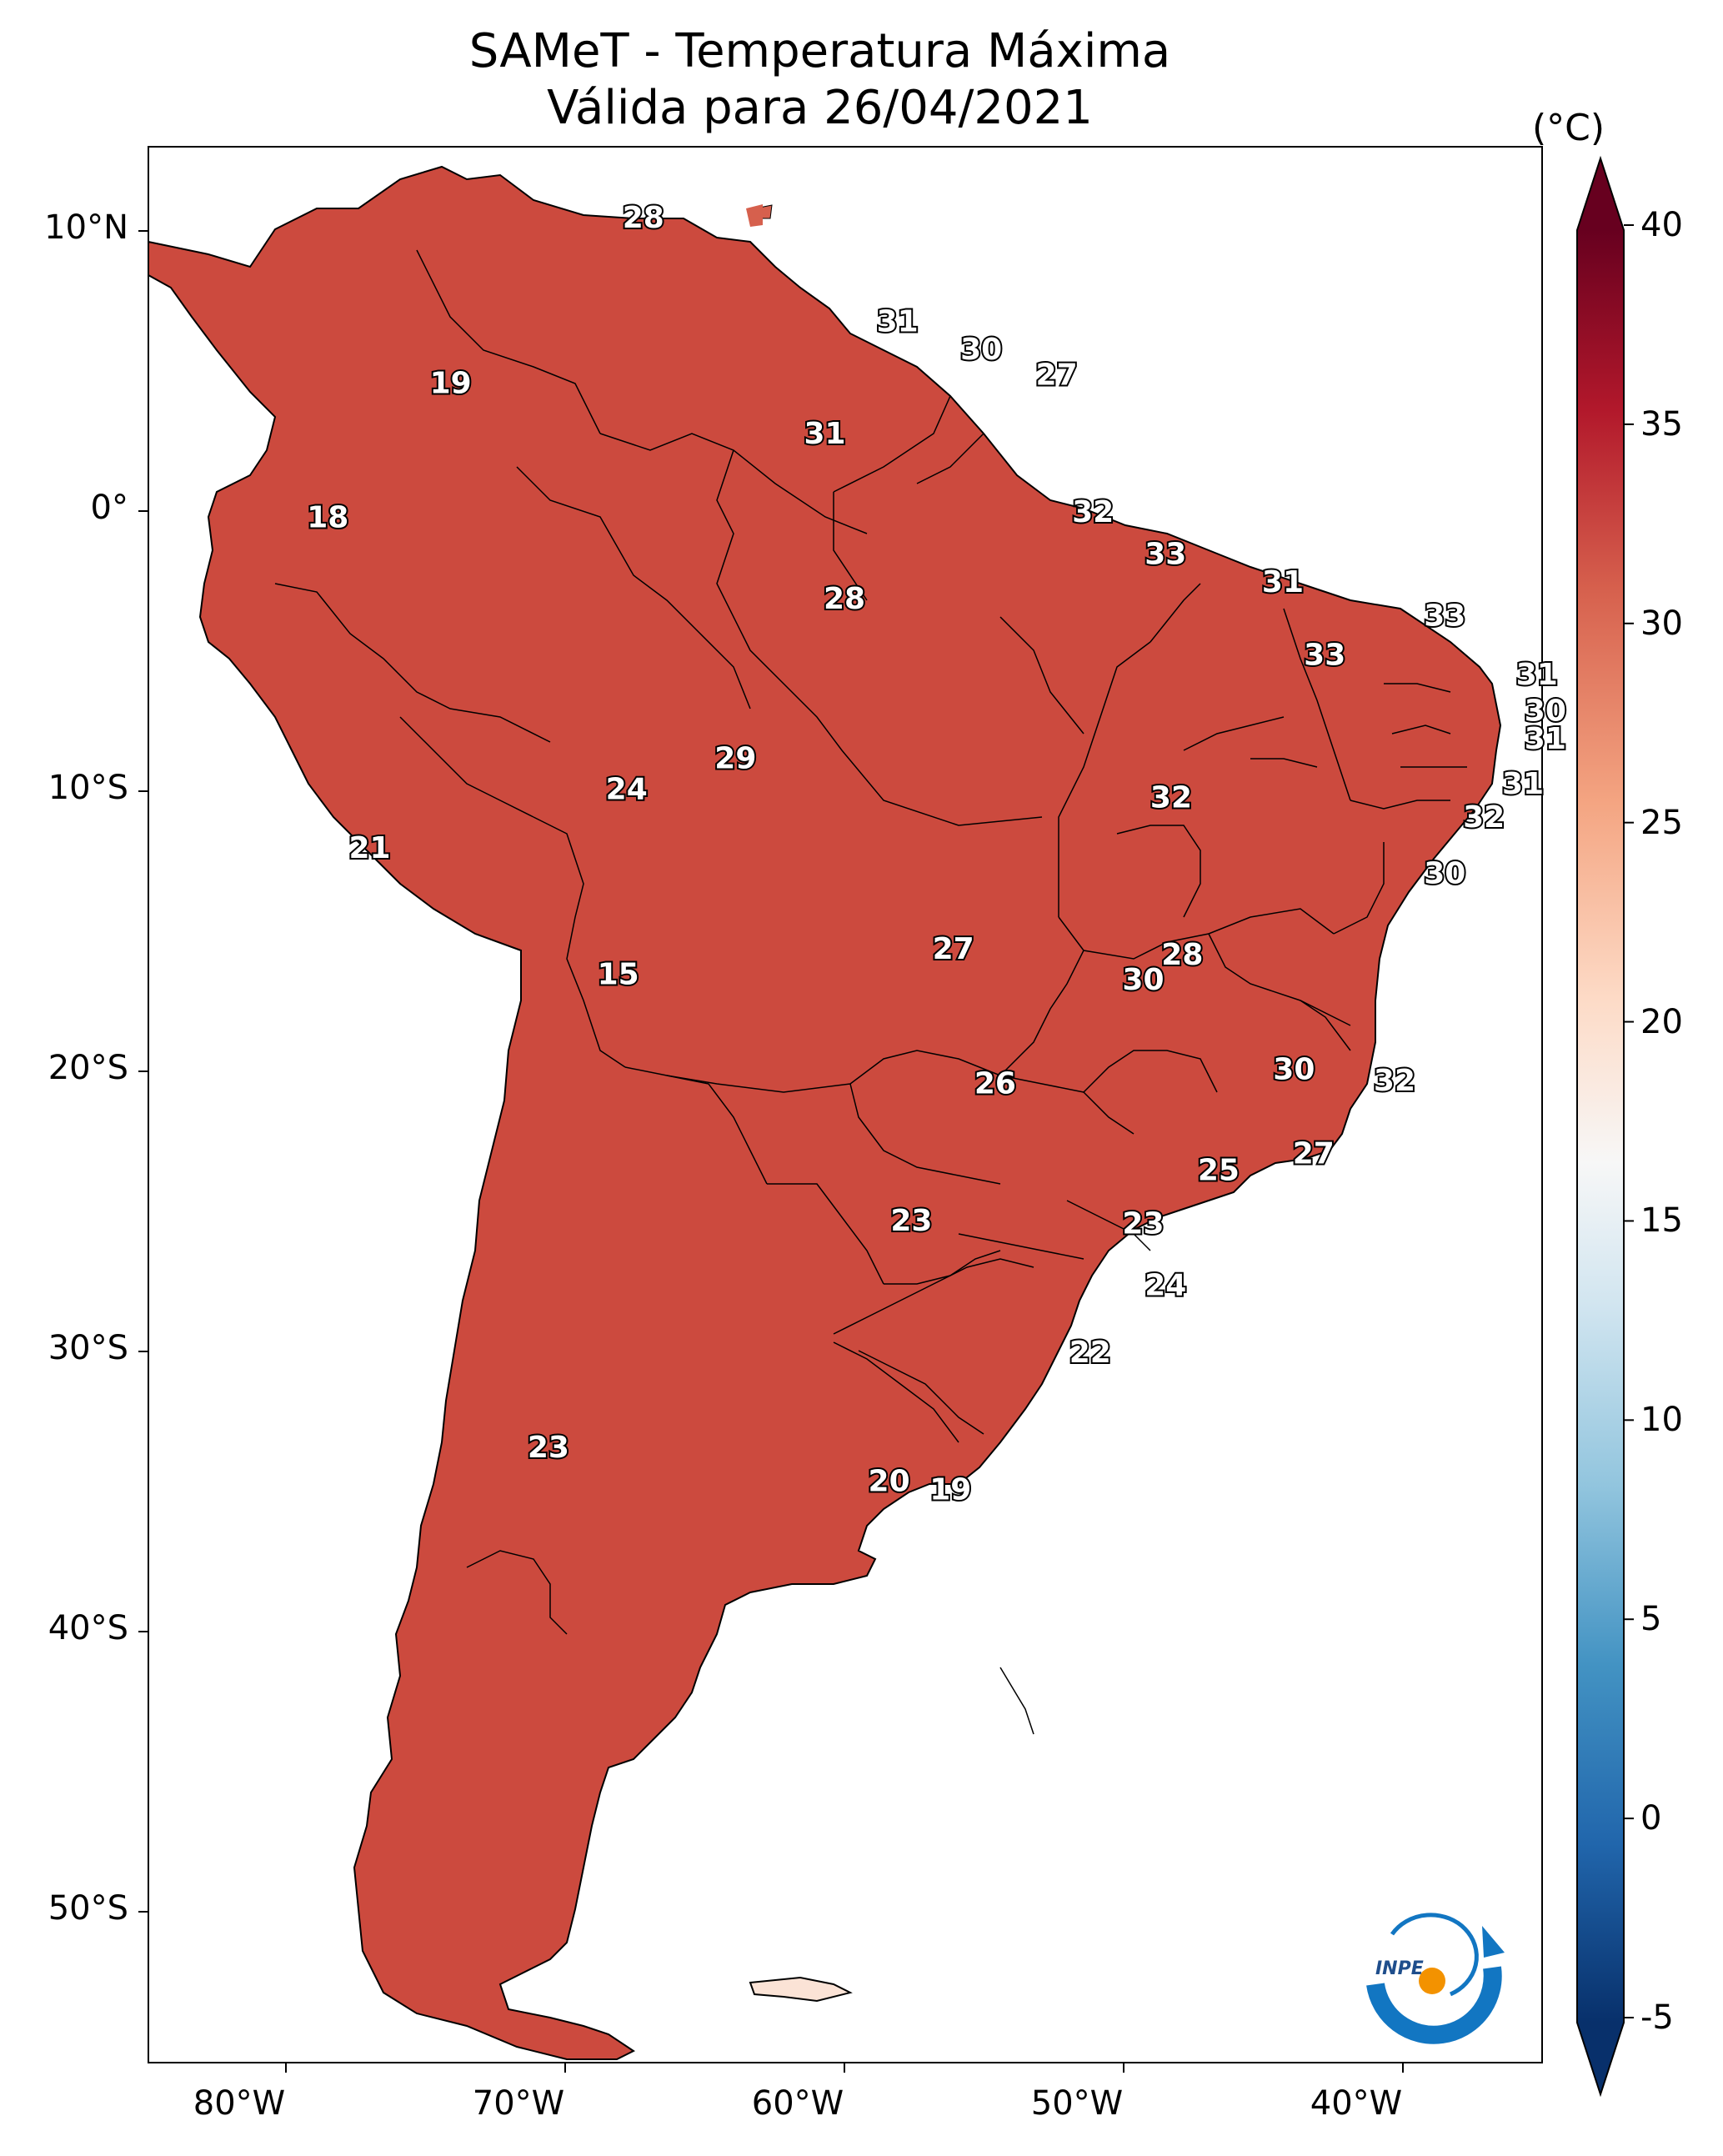 The image size is (1723, 2156). I want to click on svg-text: INPE, so click(1400, 1968).